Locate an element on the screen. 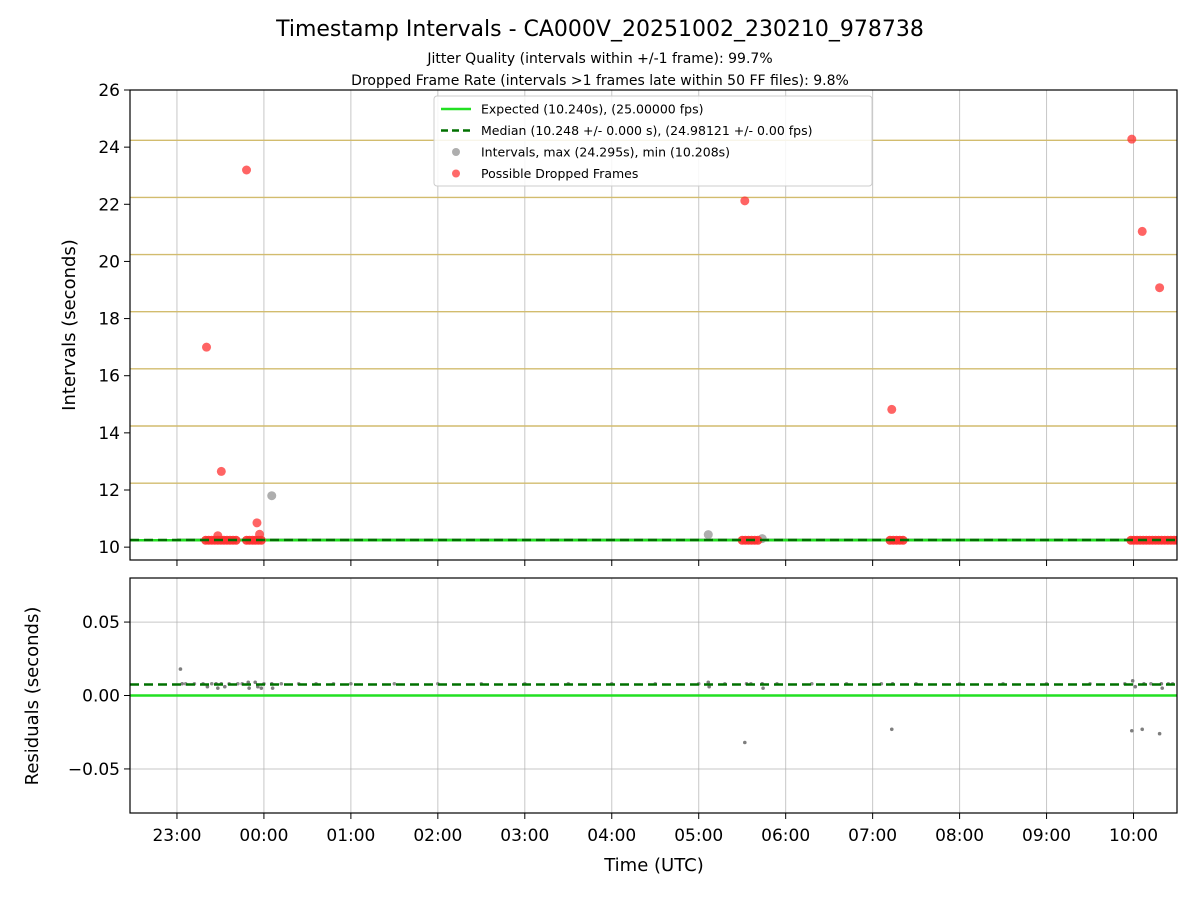  bottom-xtick-label: 00:00 is located at coordinates (263, 836).